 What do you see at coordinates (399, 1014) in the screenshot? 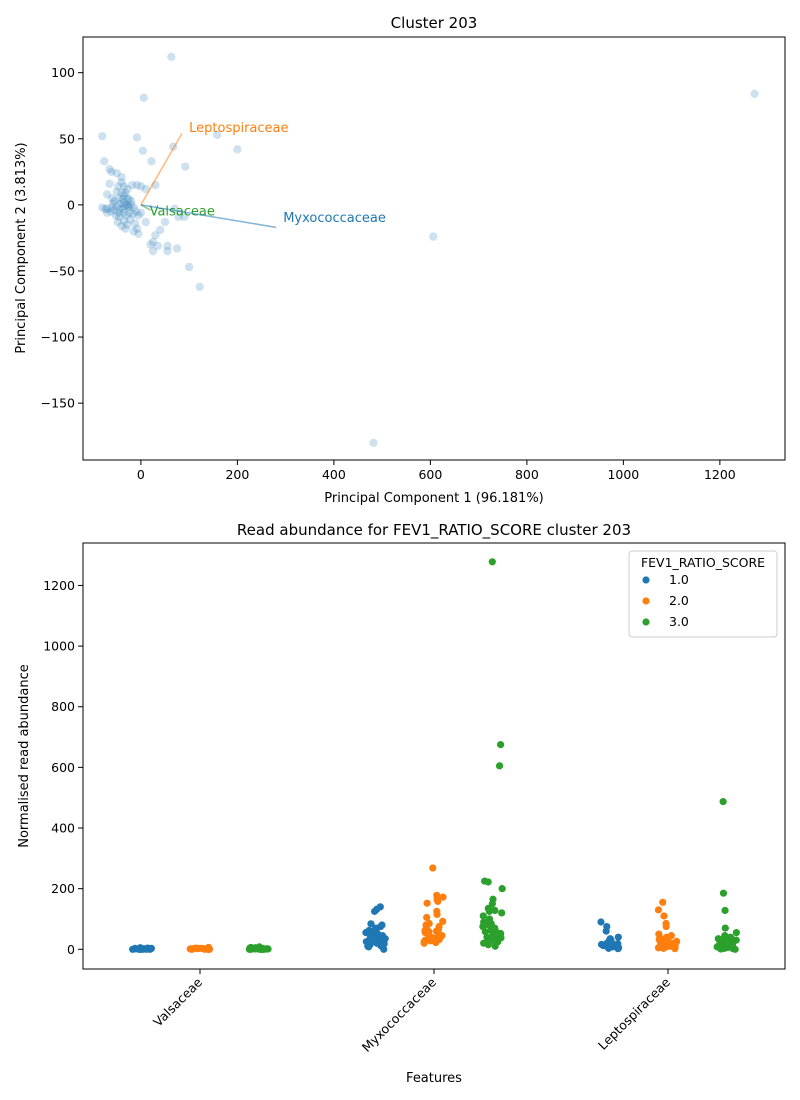
I see `strip-x-tick-label: Myxococcaceae` at bounding box center [399, 1014].